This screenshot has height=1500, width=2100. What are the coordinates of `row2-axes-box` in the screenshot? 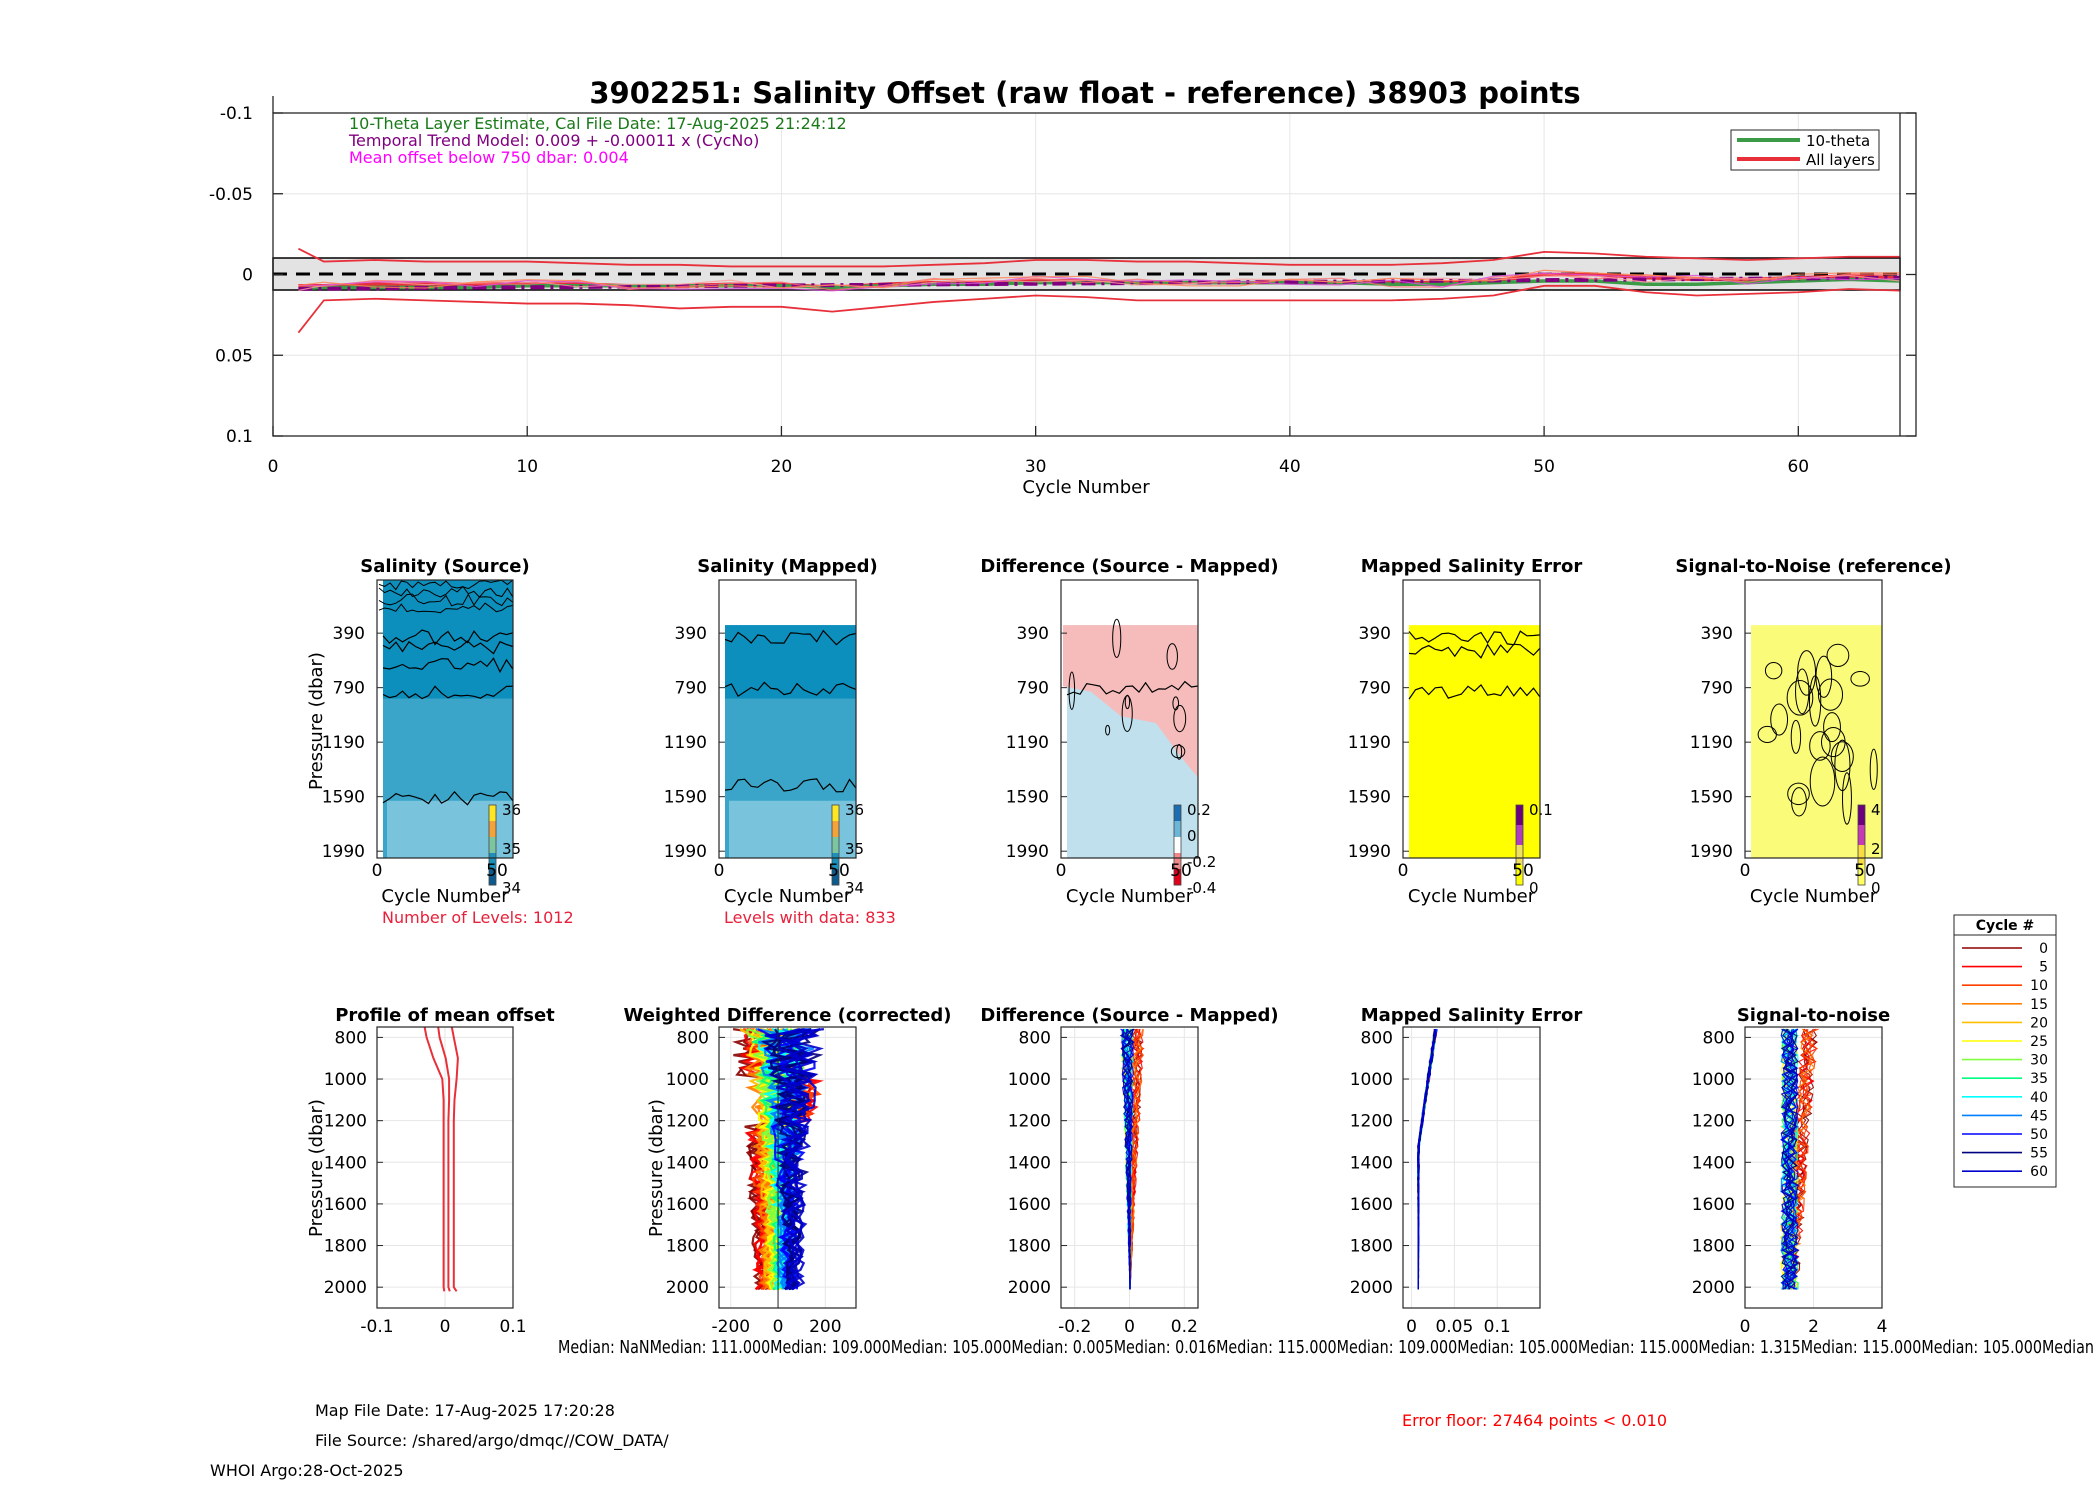 It's located at (1129, 719).